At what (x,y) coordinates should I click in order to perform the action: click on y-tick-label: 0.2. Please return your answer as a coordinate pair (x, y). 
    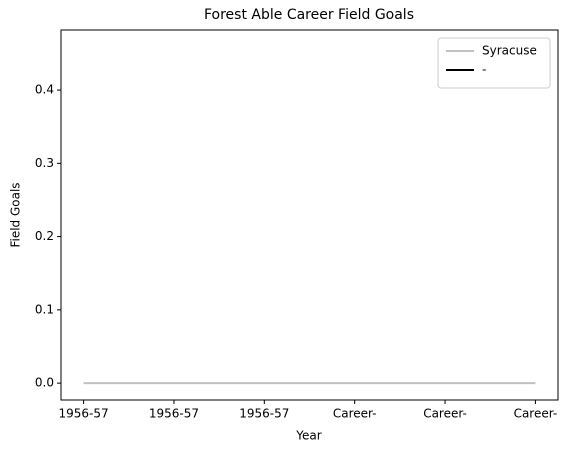
    Looking at the image, I should click on (44, 236).